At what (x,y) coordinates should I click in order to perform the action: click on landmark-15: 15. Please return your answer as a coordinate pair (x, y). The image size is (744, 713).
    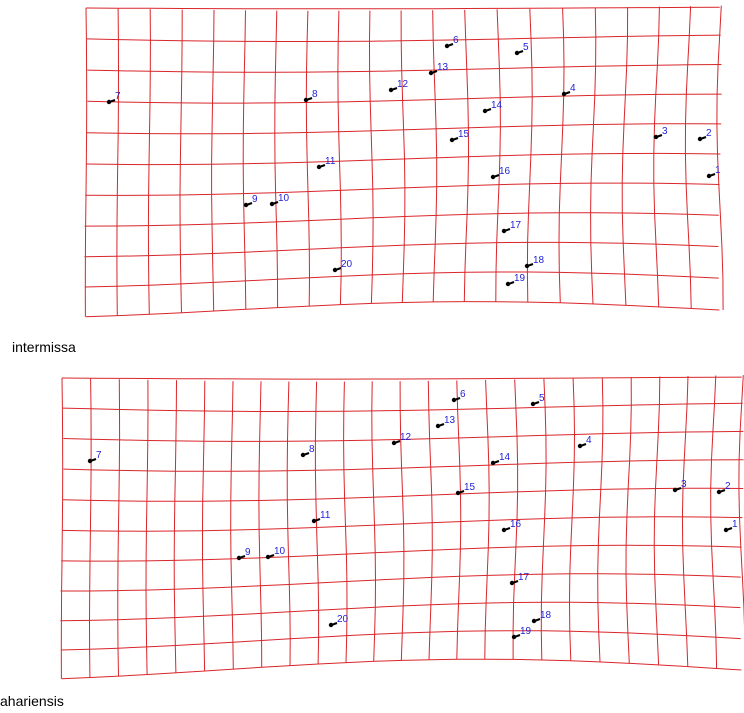
    Looking at the image, I should click on (465, 489).